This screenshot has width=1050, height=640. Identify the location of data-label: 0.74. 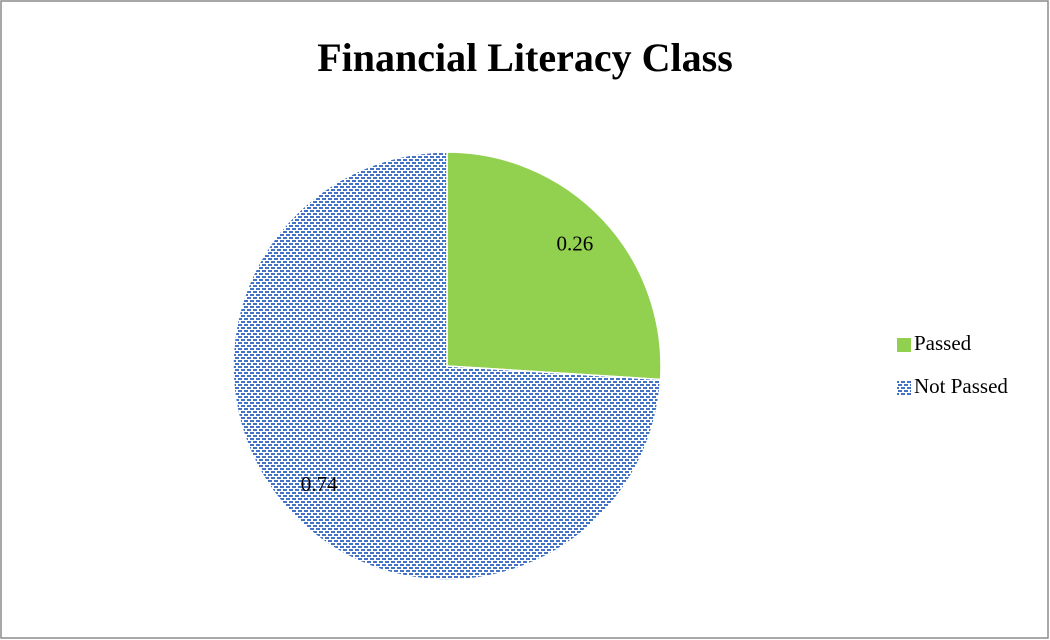
(319, 484).